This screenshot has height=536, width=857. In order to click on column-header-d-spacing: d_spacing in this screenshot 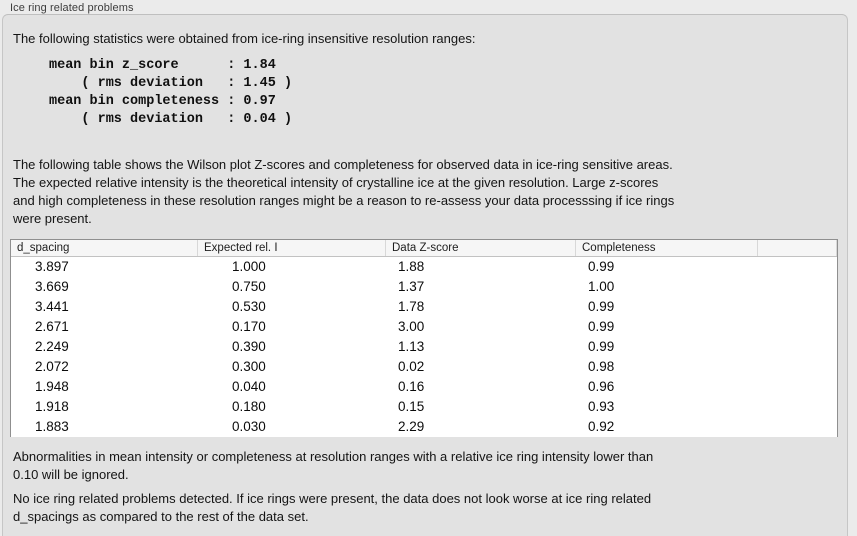, I will do `click(104, 248)`.